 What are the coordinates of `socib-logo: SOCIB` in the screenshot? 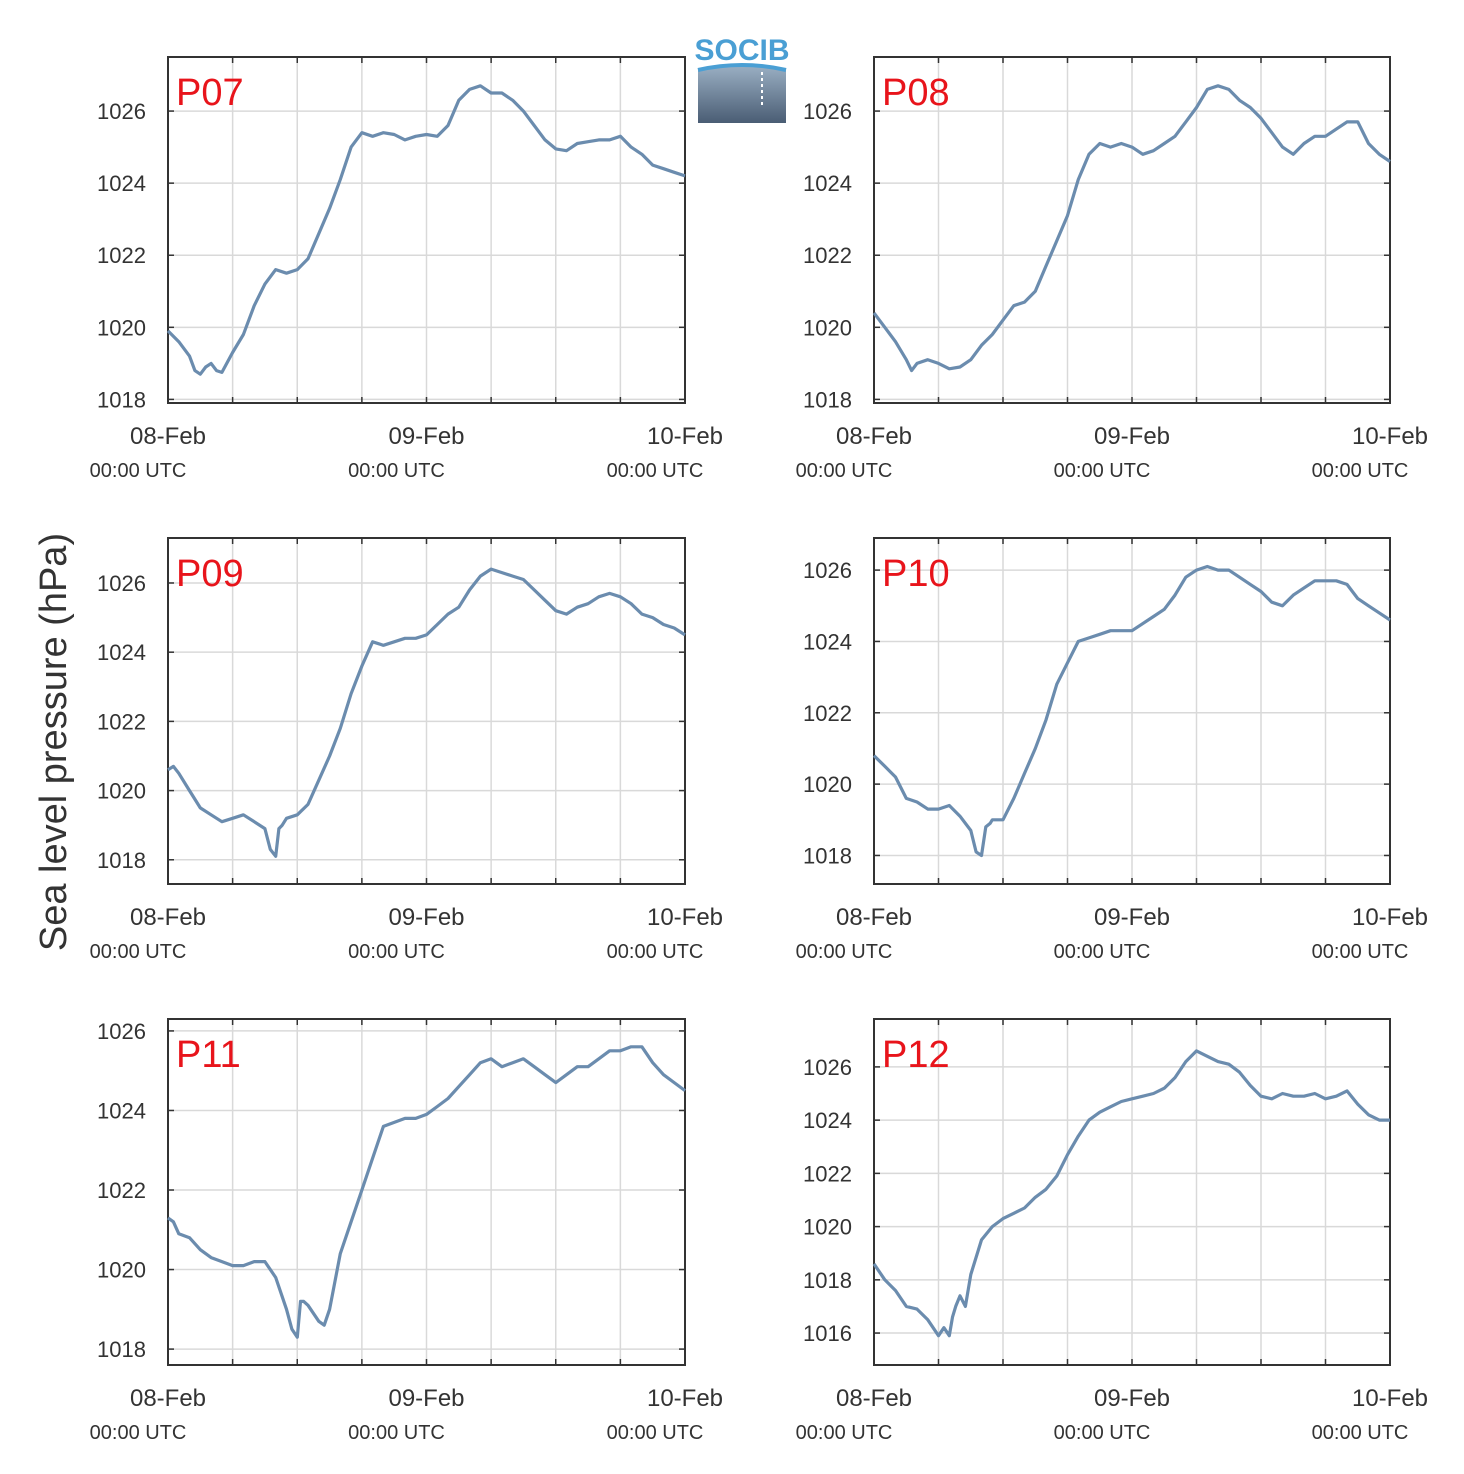 It's located at (742, 78).